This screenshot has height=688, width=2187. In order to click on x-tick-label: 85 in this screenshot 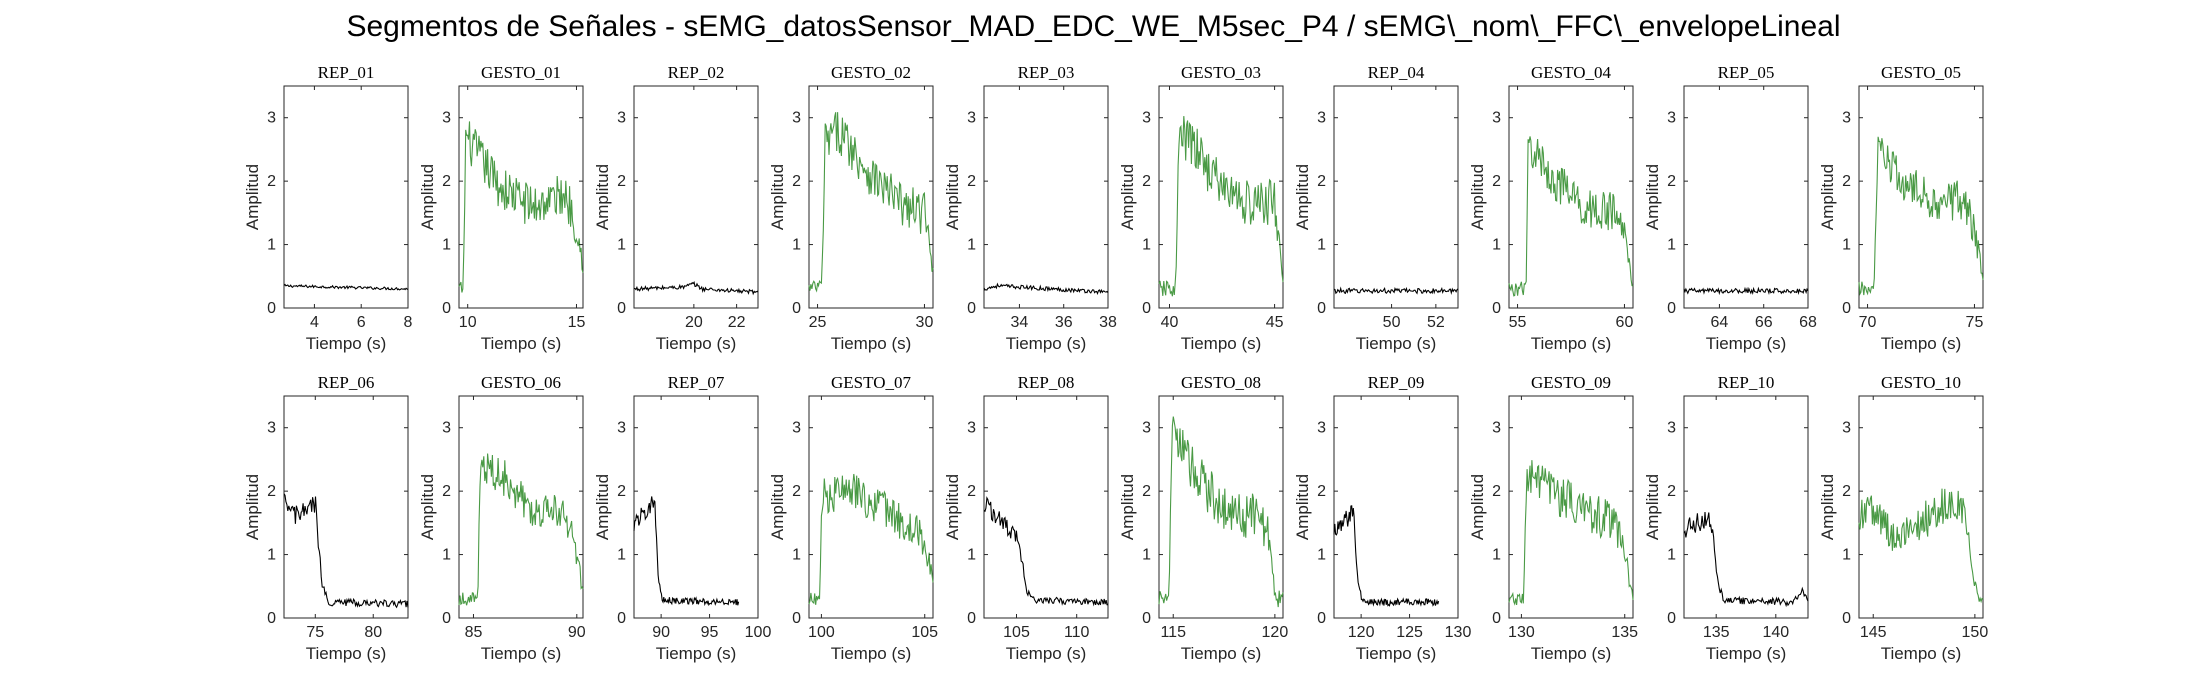, I will do `click(474, 632)`.